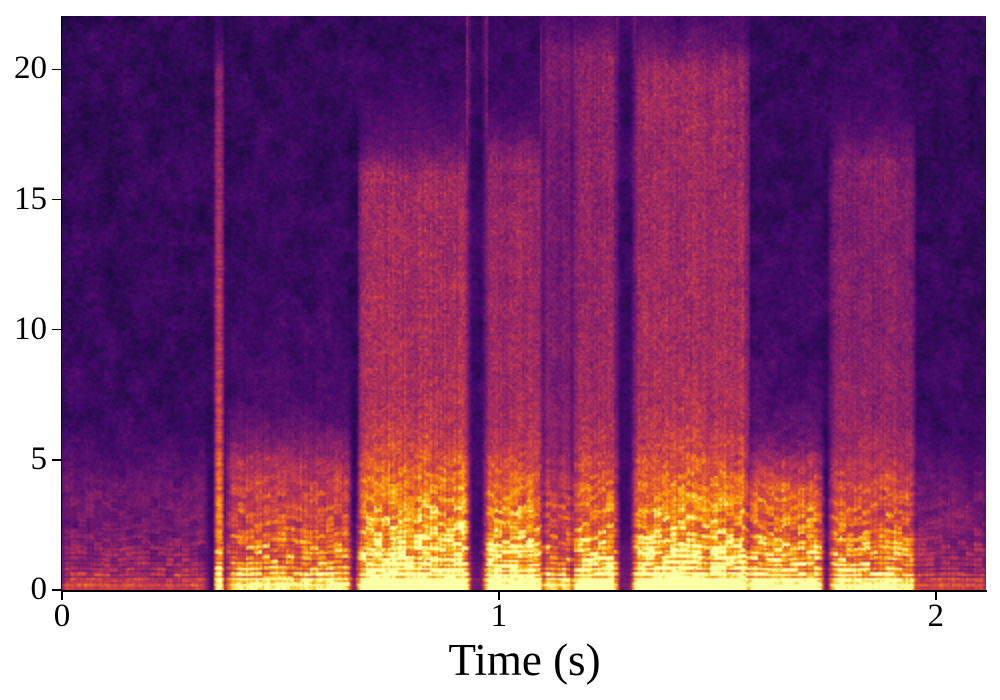 This screenshot has height=700, width=1000. I want to click on y-tick-label-20: 20, so click(30, 68).